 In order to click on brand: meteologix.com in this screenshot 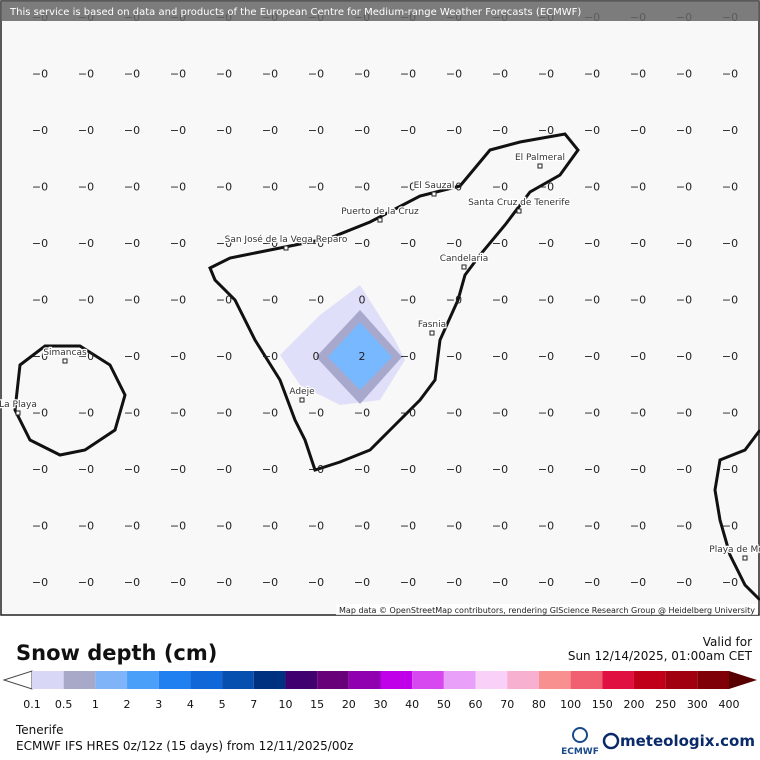, I will do `click(687, 741)`.